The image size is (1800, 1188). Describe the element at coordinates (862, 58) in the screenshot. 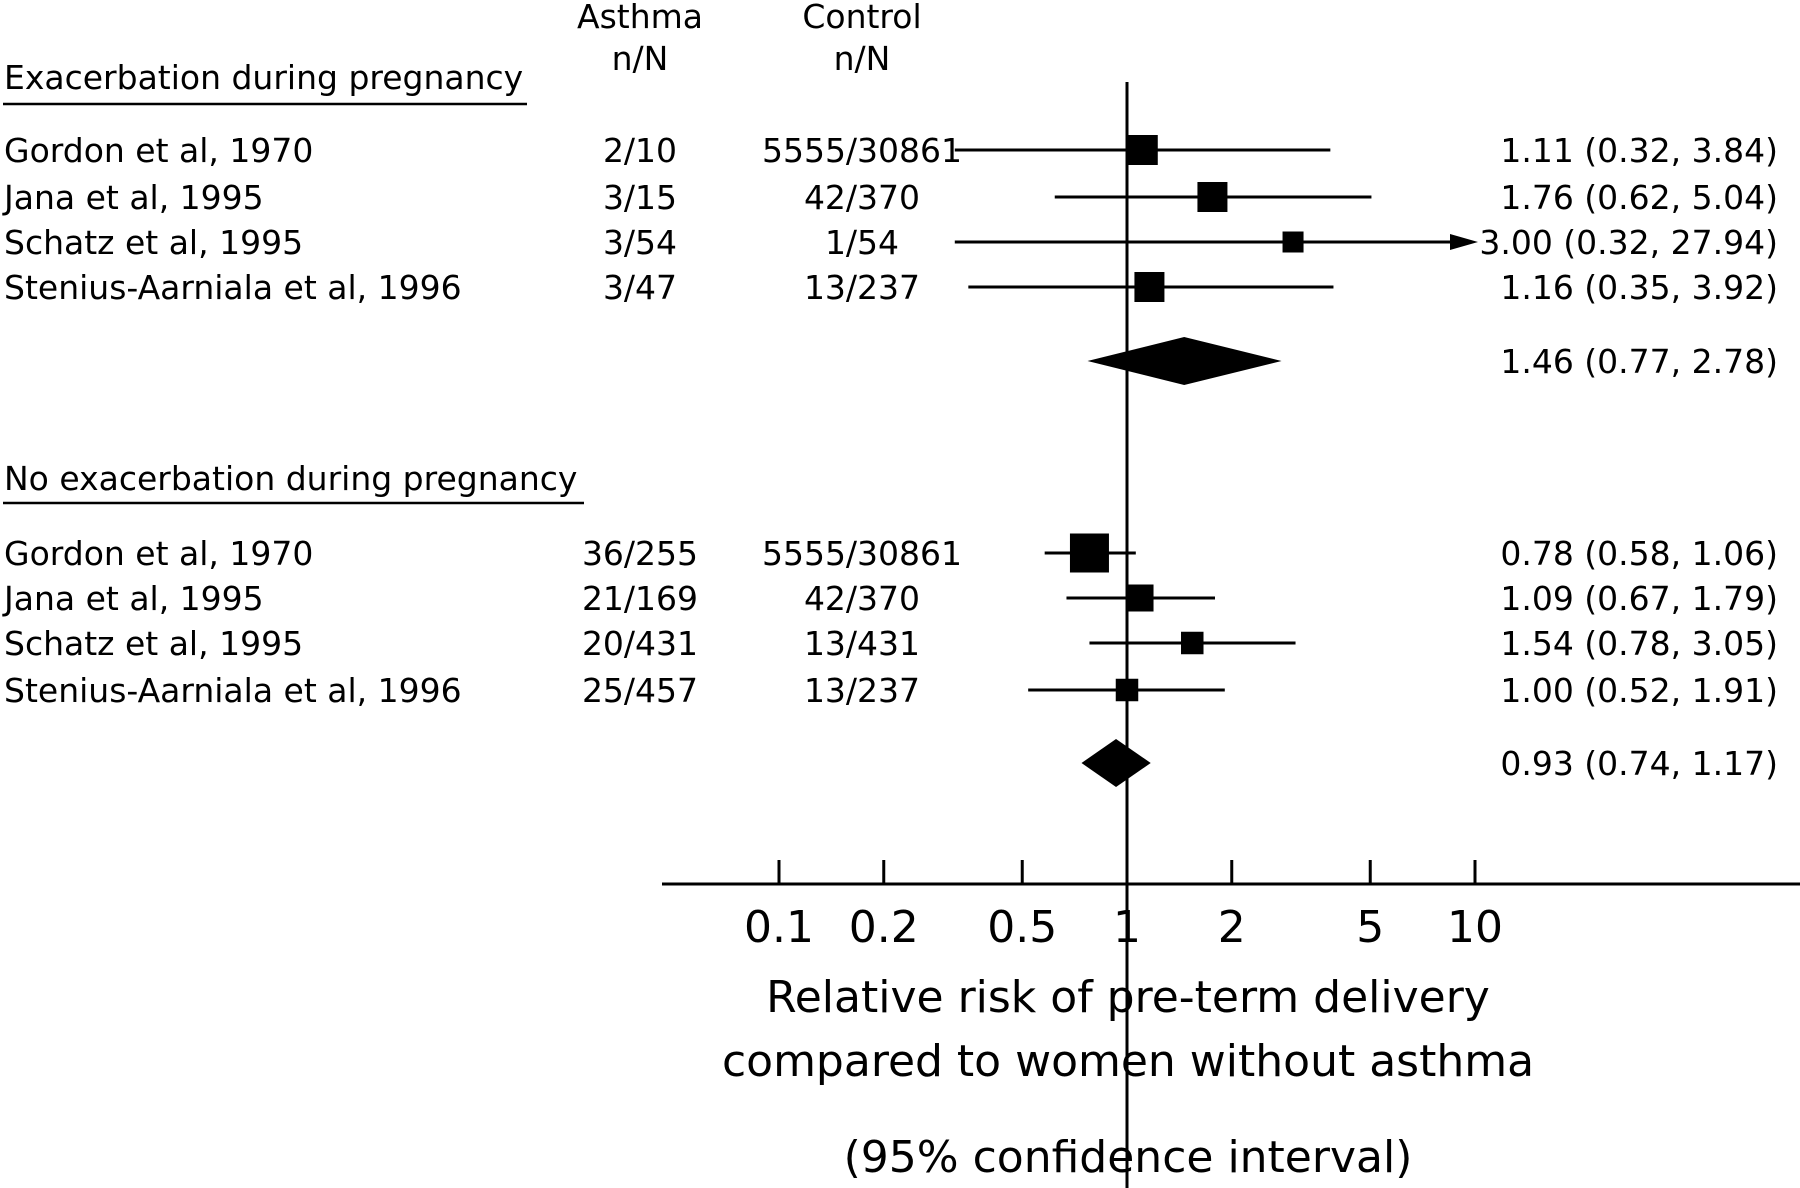

I see `control-header-unit: n/N` at that location.